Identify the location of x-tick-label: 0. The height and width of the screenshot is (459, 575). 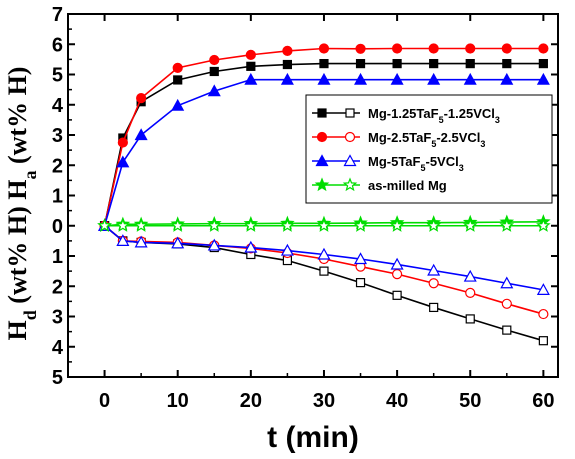
(104, 401).